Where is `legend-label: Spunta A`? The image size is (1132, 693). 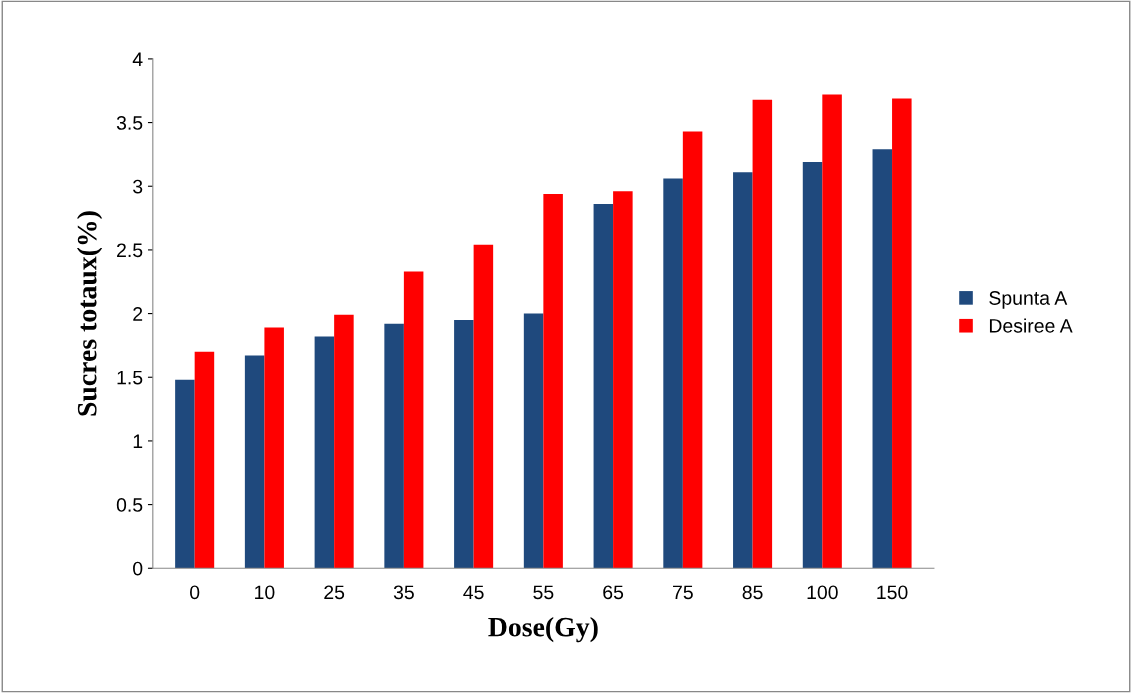 legend-label: Spunta A is located at coordinates (1028, 300).